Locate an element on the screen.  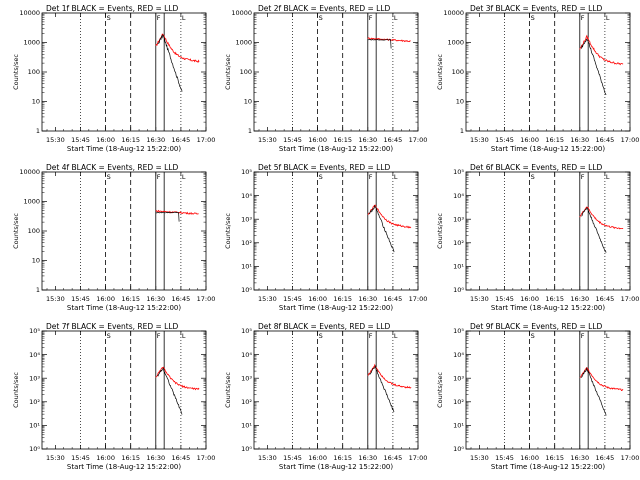
panel-title: Det 7f BLACK = Events, RED = LLD is located at coordinates (112, 326).